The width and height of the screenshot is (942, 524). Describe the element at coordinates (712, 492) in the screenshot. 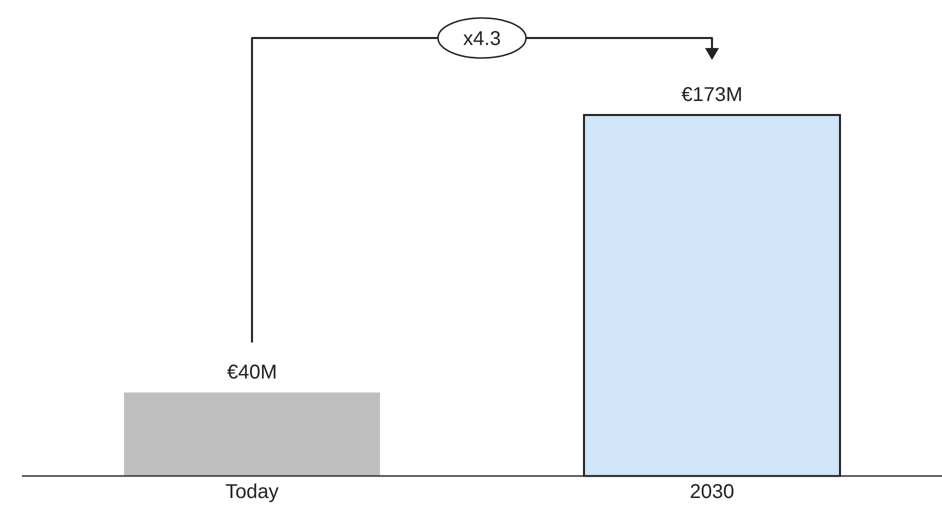

I see `x-tick-label: 2030` at that location.